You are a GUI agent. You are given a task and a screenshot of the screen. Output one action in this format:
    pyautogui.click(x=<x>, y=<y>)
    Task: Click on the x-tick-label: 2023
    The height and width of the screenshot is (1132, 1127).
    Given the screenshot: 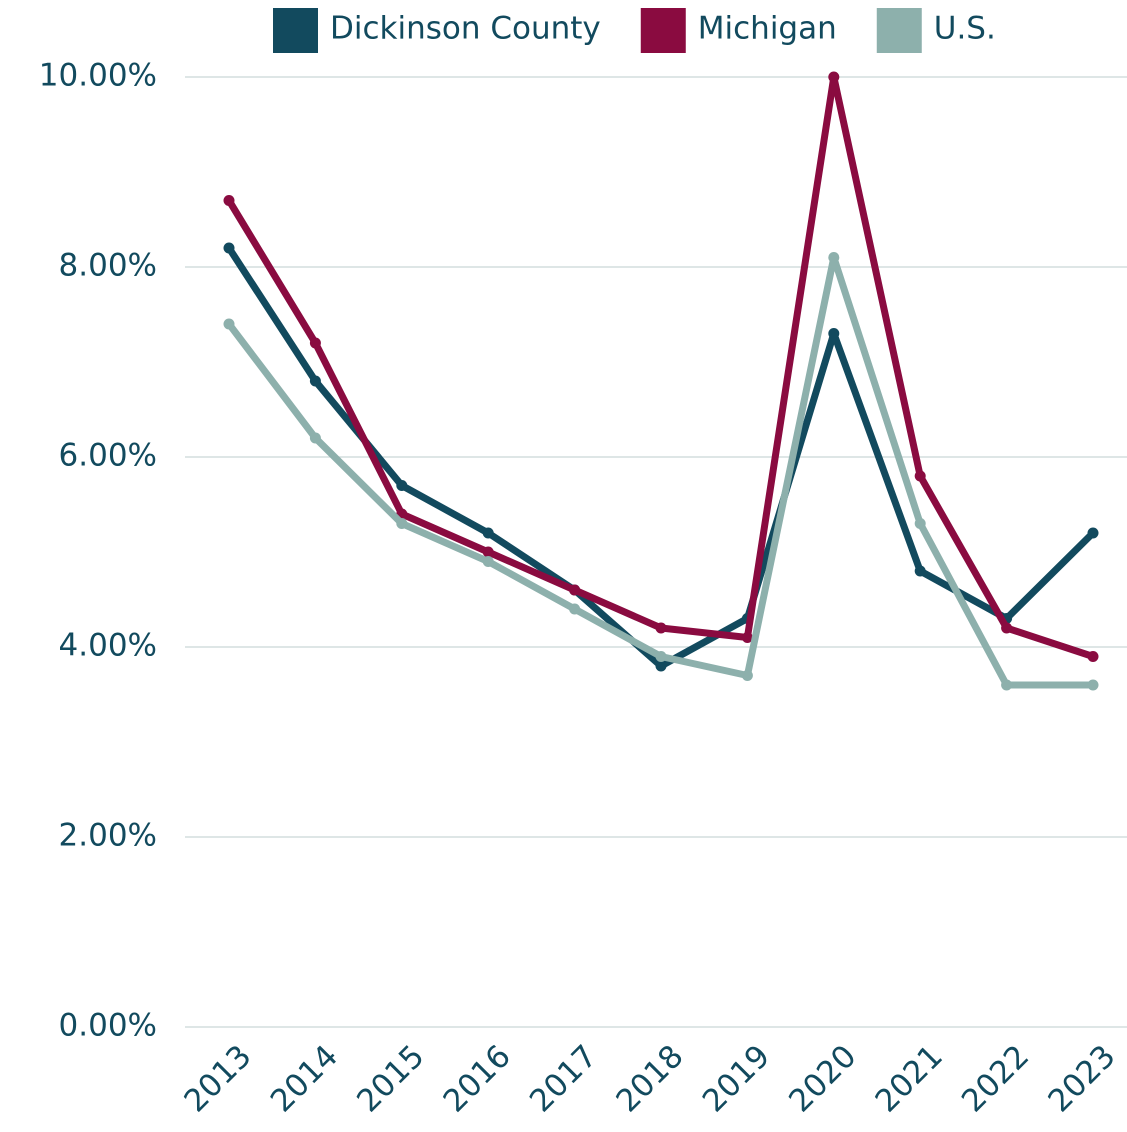 What is the action you would take?
    pyautogui.click(x=1081, y=1078)
    